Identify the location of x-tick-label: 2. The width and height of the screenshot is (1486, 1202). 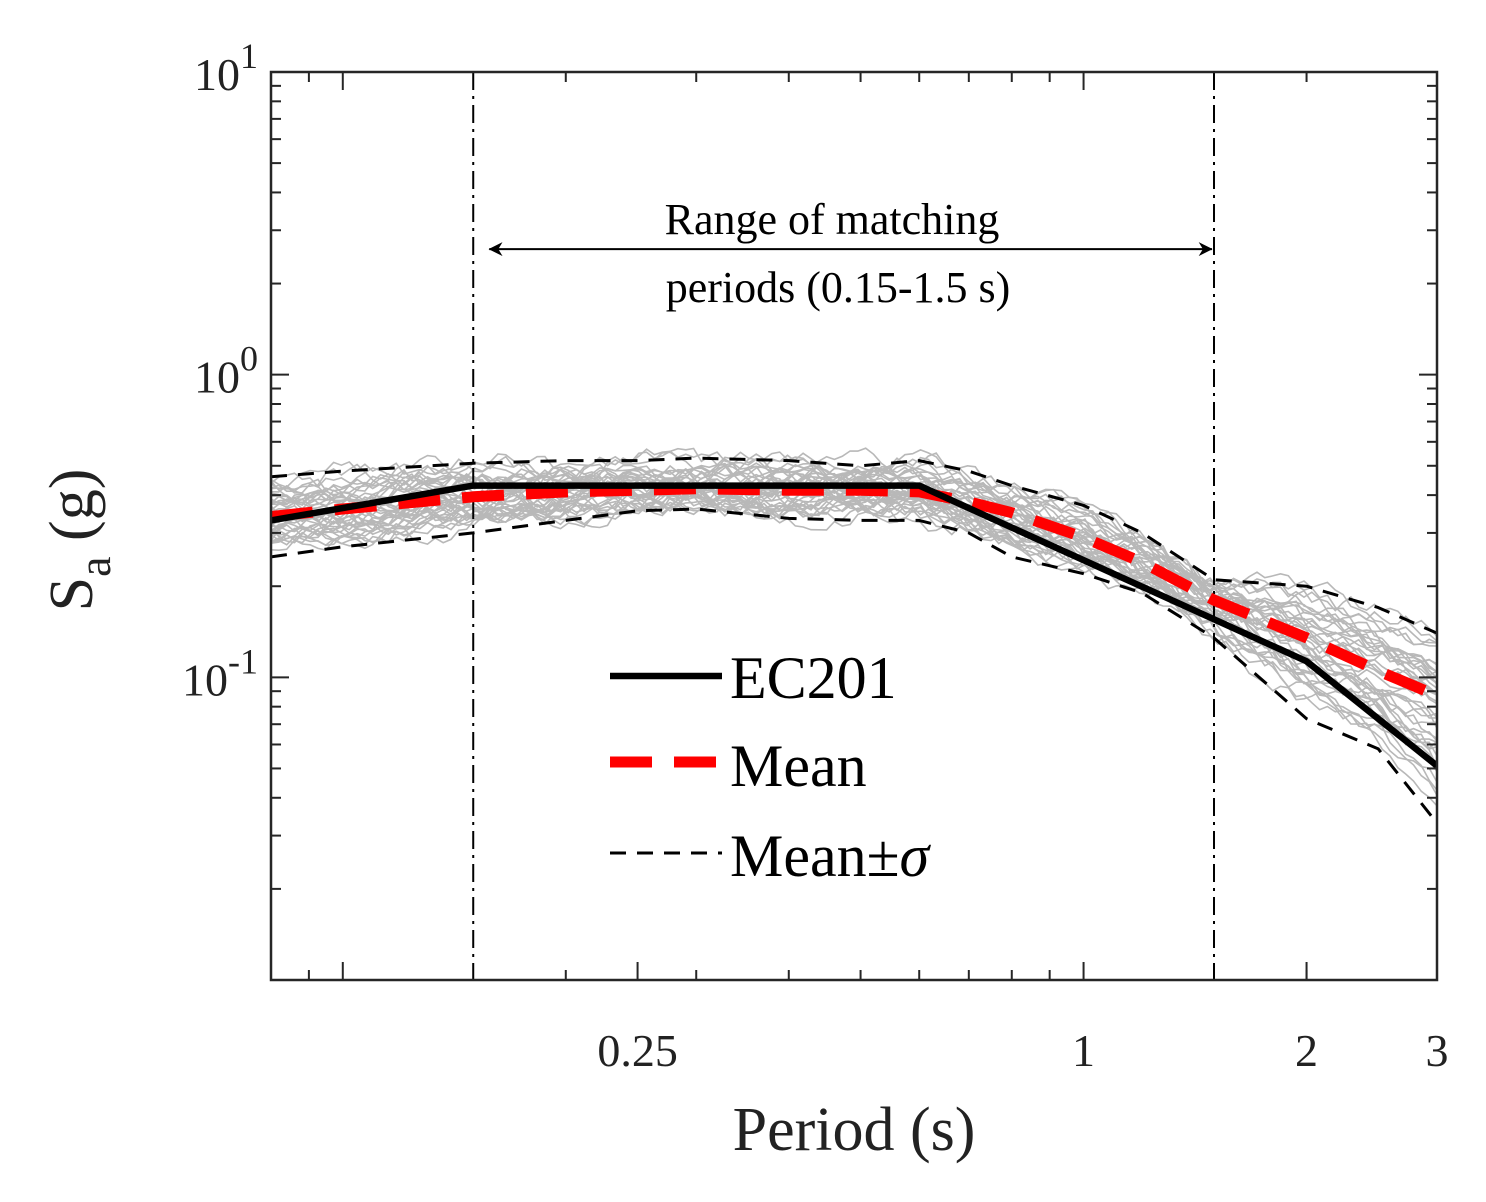
(1306, 1050).